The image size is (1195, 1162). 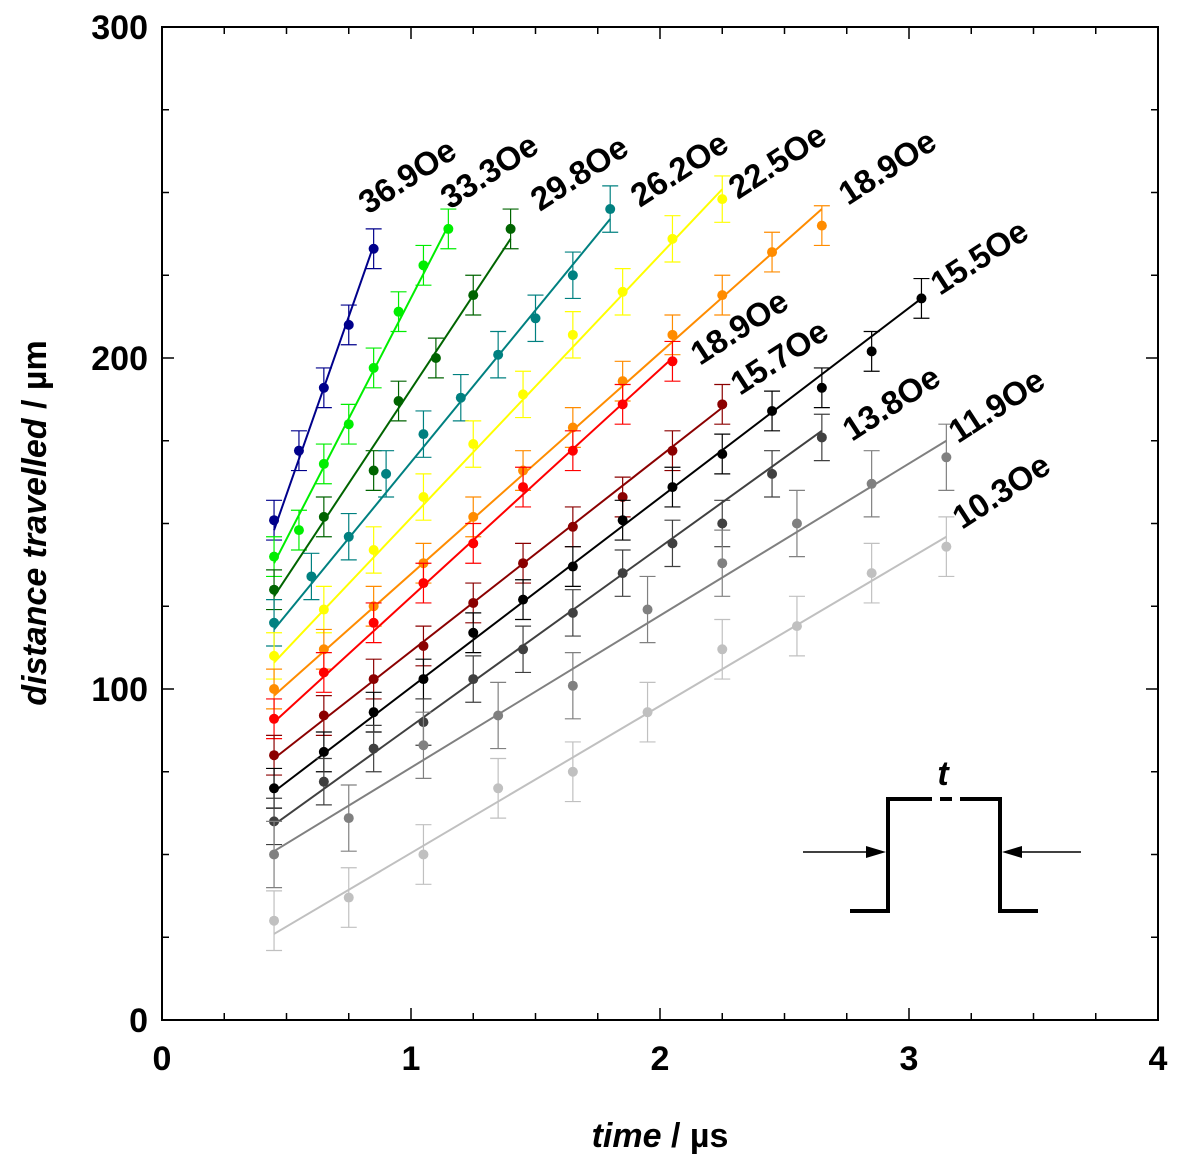 What do you see at coordinates (876, 852) in the screenshot?
I see `pulse-arrowhead-left` at bounding box center [876, 852].